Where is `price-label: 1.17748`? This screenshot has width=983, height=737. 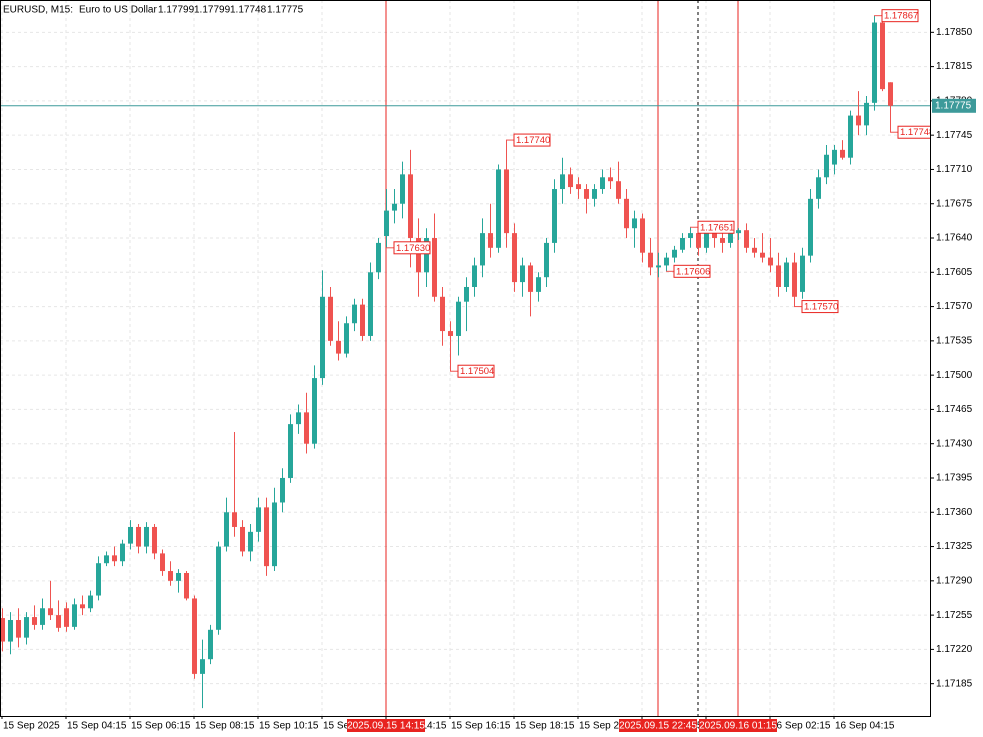 price-label: 1.17748 is located at coordinates (917, 132).